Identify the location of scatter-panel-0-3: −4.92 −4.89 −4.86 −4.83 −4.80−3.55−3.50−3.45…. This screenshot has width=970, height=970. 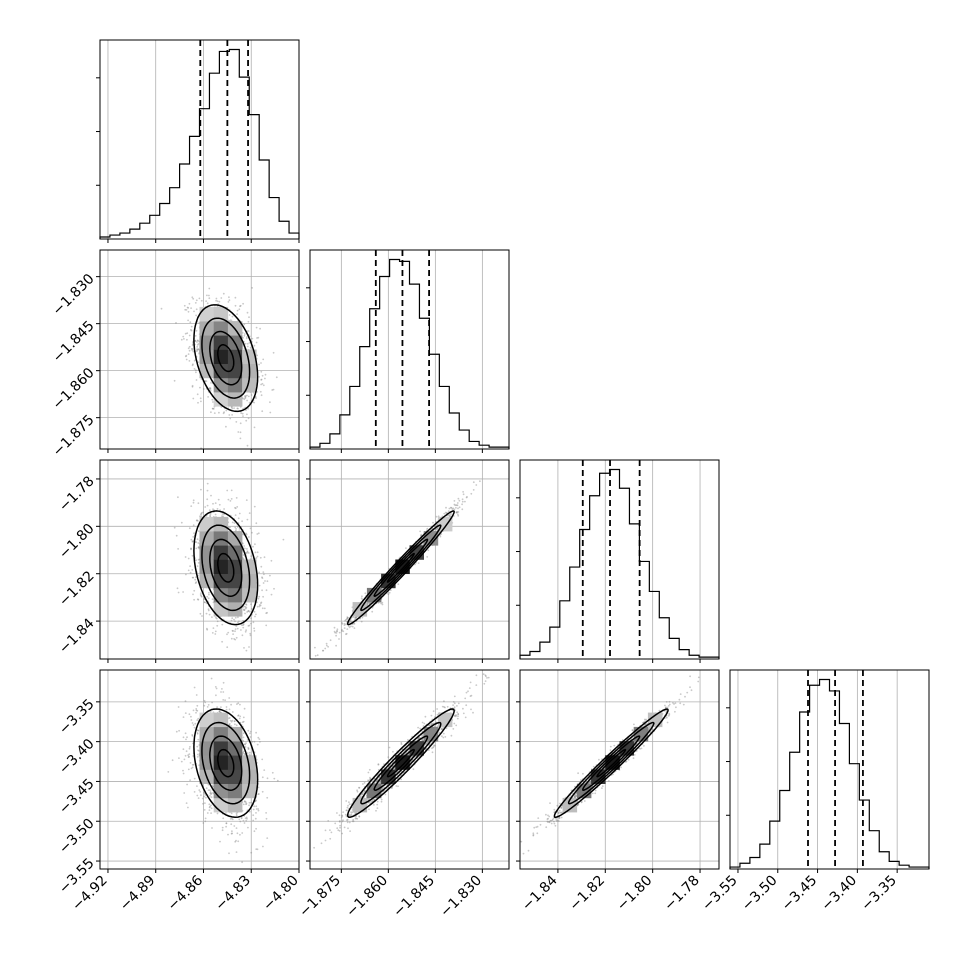
(179, 791).